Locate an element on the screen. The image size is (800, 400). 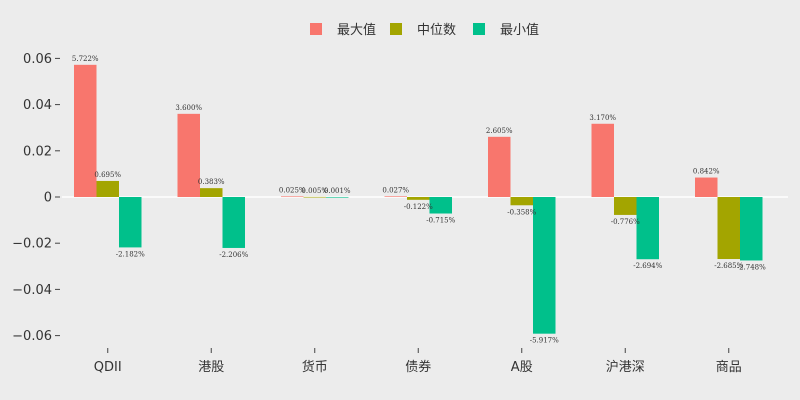
data-label-6-2: -2.748% is located at coordinates (751, 267).